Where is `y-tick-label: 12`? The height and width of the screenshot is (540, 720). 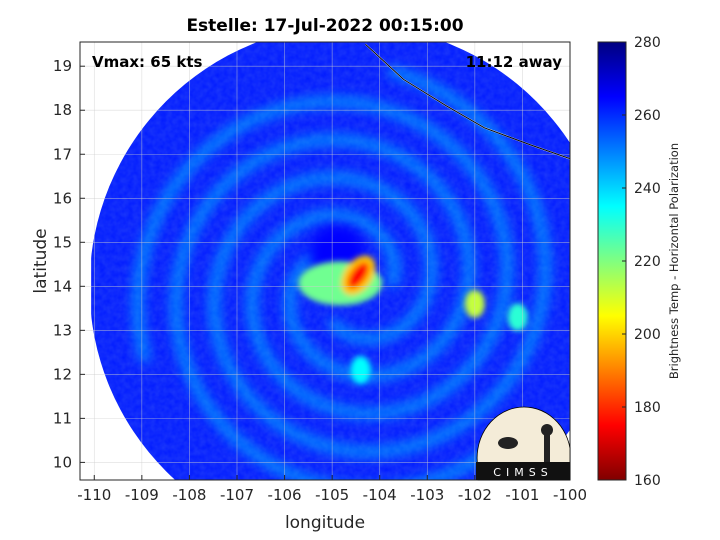
y-tick-label: 12 is located at coordinates (62, 374).